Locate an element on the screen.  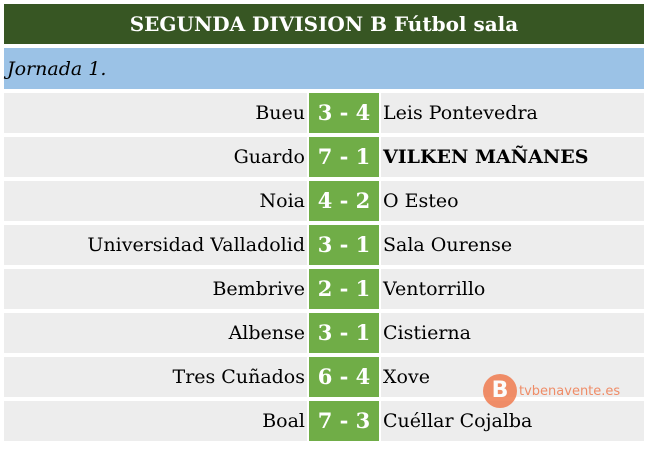
watermark-text: tvbenavente.es is located at coordinates (570, 391).